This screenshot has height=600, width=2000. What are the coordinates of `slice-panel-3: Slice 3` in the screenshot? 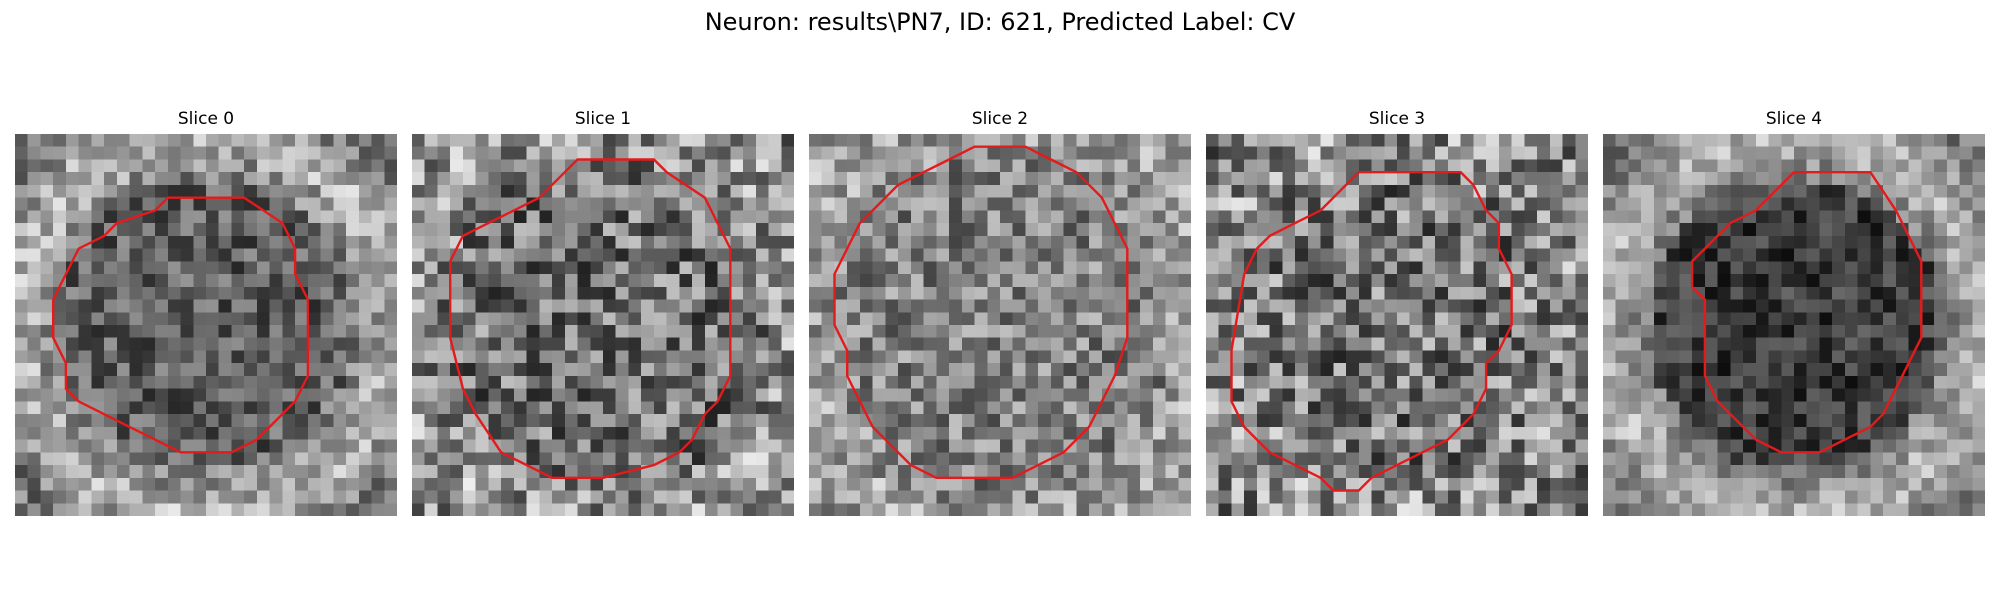 It's located at (1397, 312).